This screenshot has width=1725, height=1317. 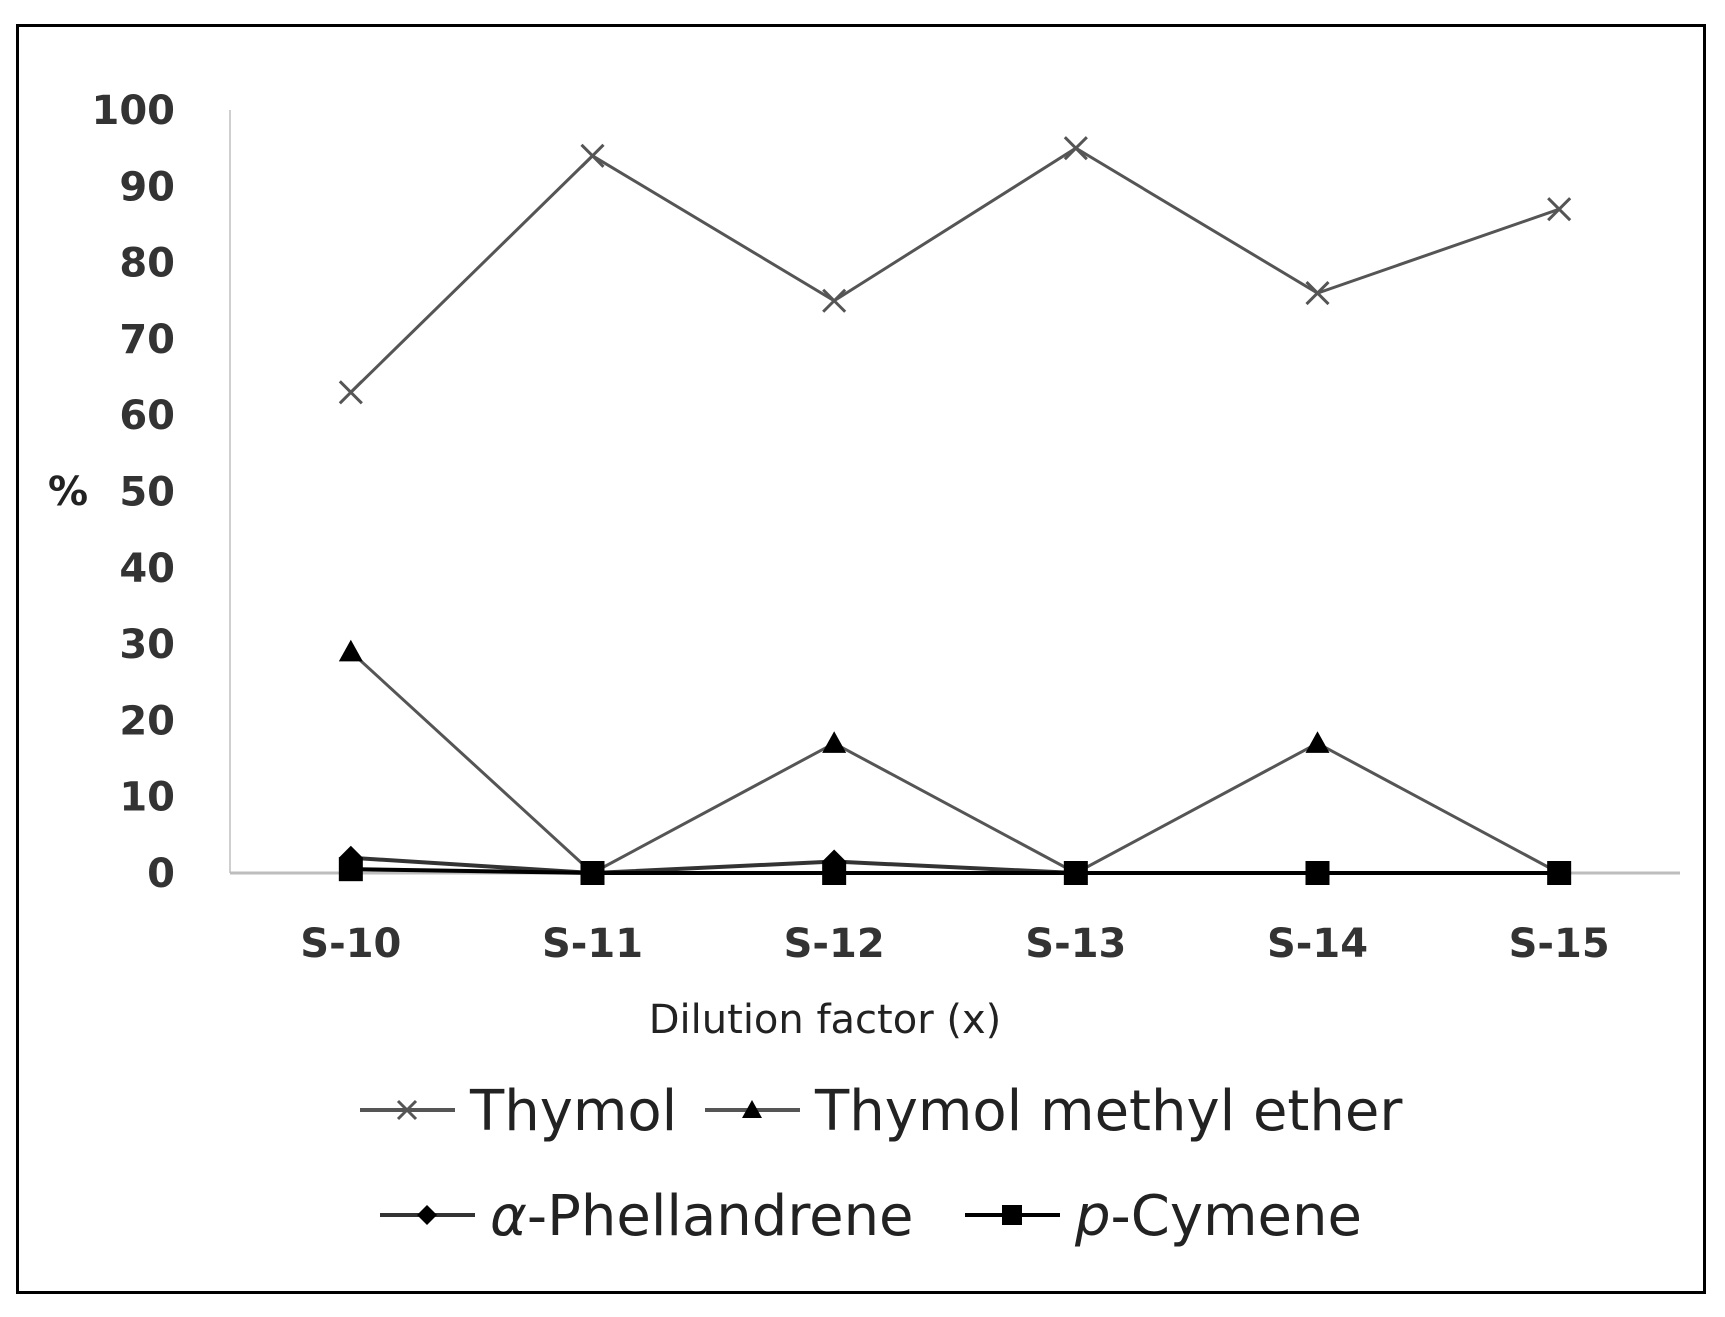 I want to click on y-tick-label: 0, so click(x=161, y=874).